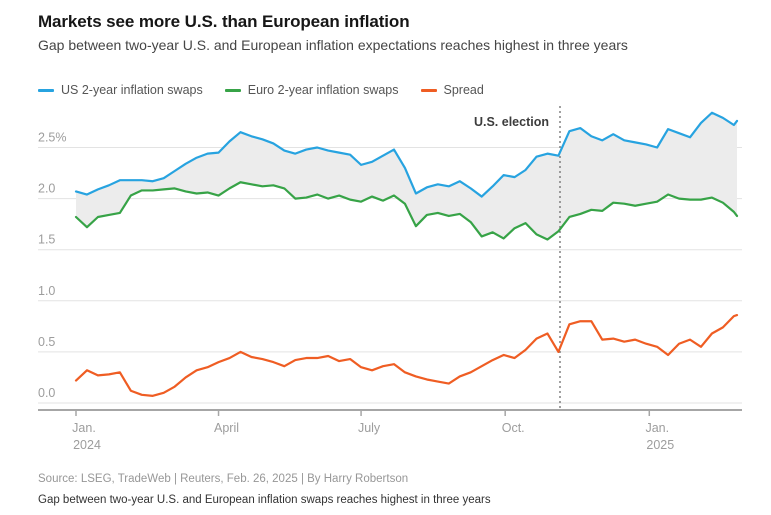  What do you see at coordinates (52, 138) in the screenshot?
I see `y-axis-label: 2.5%` at bounding box center [52, 138].